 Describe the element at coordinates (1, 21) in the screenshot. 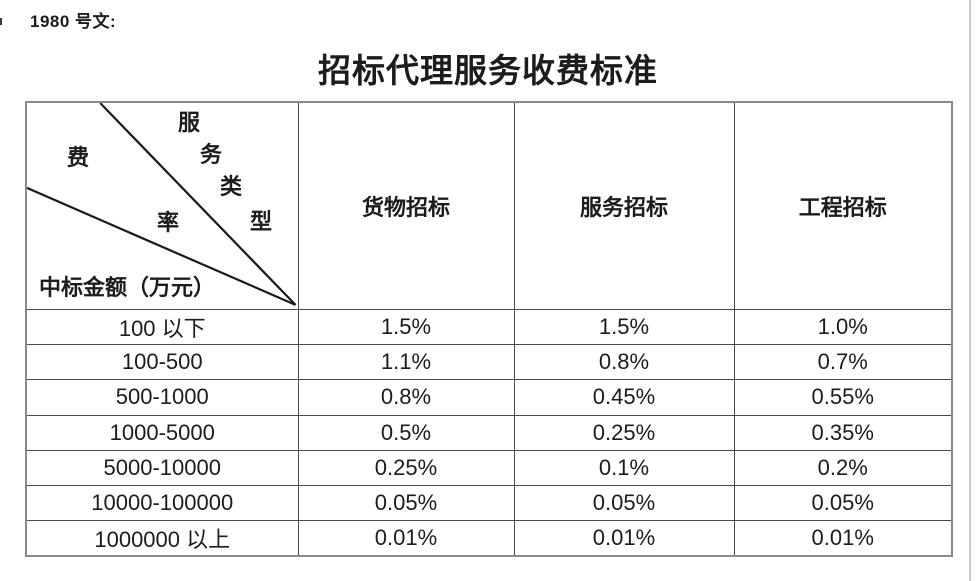

I see `scan-artifact` at that location.